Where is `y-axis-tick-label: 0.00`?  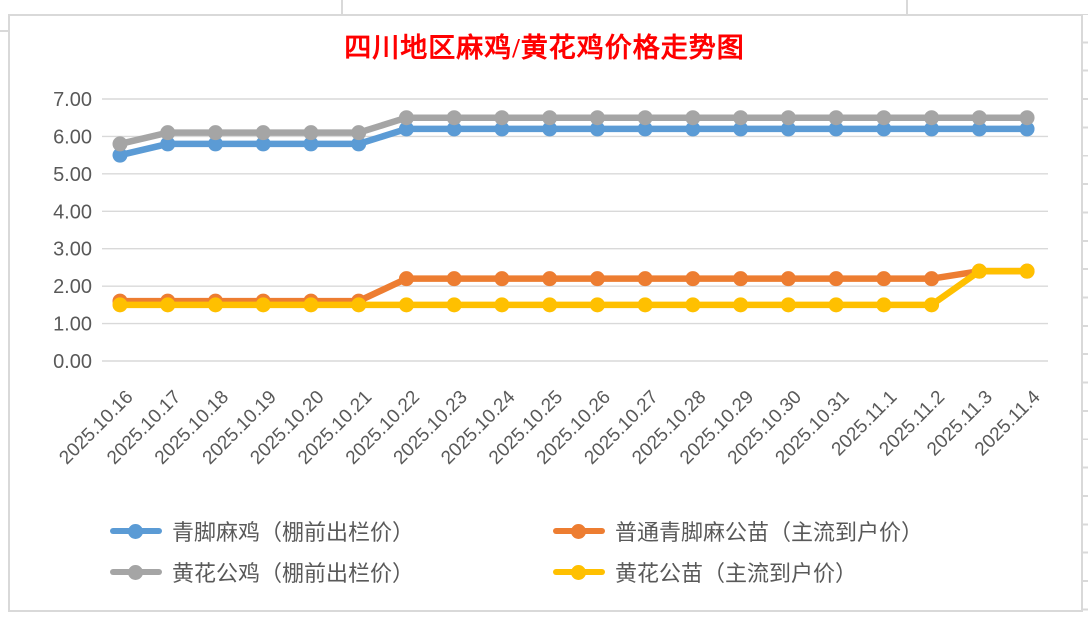 y-axis-tick-label: 0.00 is located at coordinates (72, 362).